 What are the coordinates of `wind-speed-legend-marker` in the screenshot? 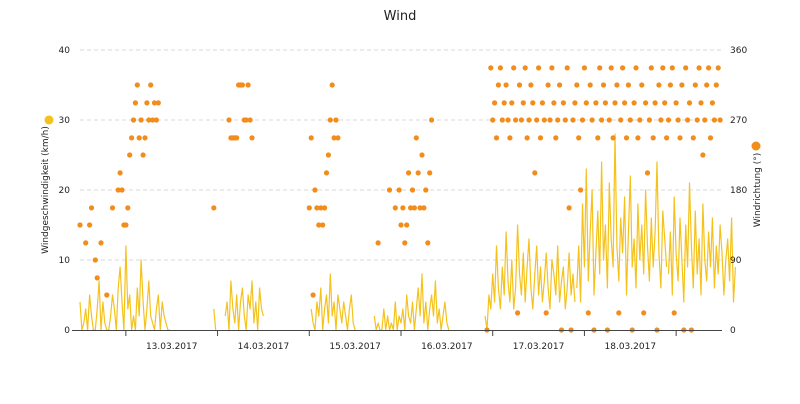 It's located at (49, 120).